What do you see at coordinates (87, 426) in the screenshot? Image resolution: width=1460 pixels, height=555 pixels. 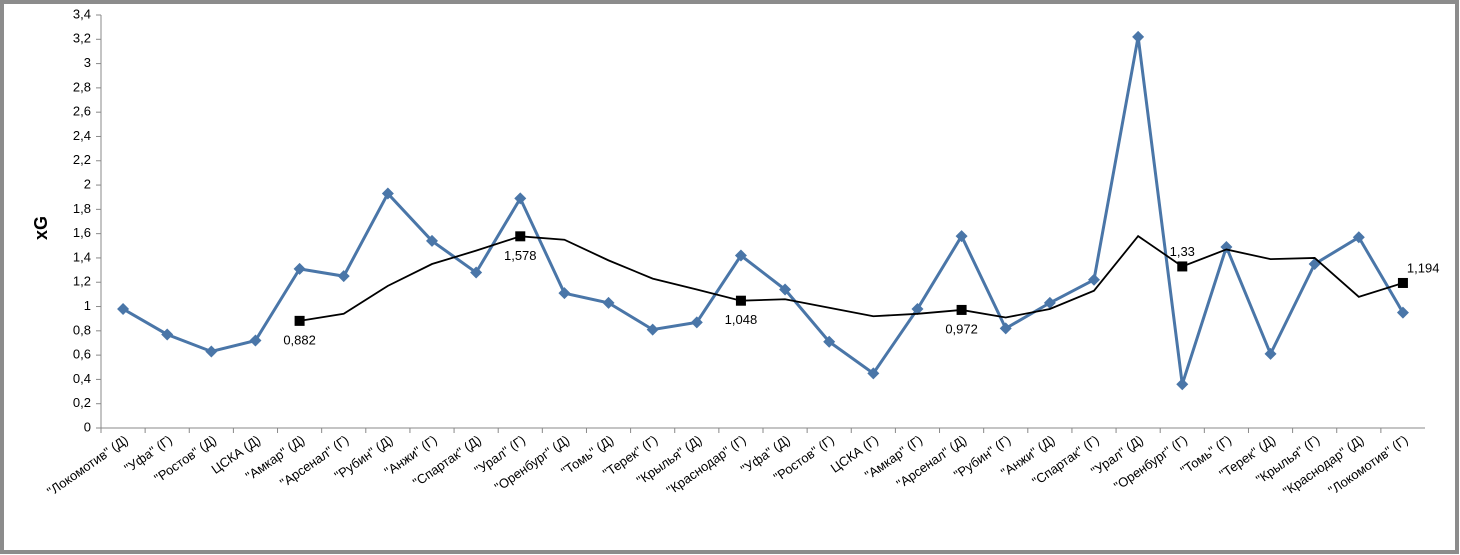 I see `y-tick-label: 0` at bounding box center [87, 426].